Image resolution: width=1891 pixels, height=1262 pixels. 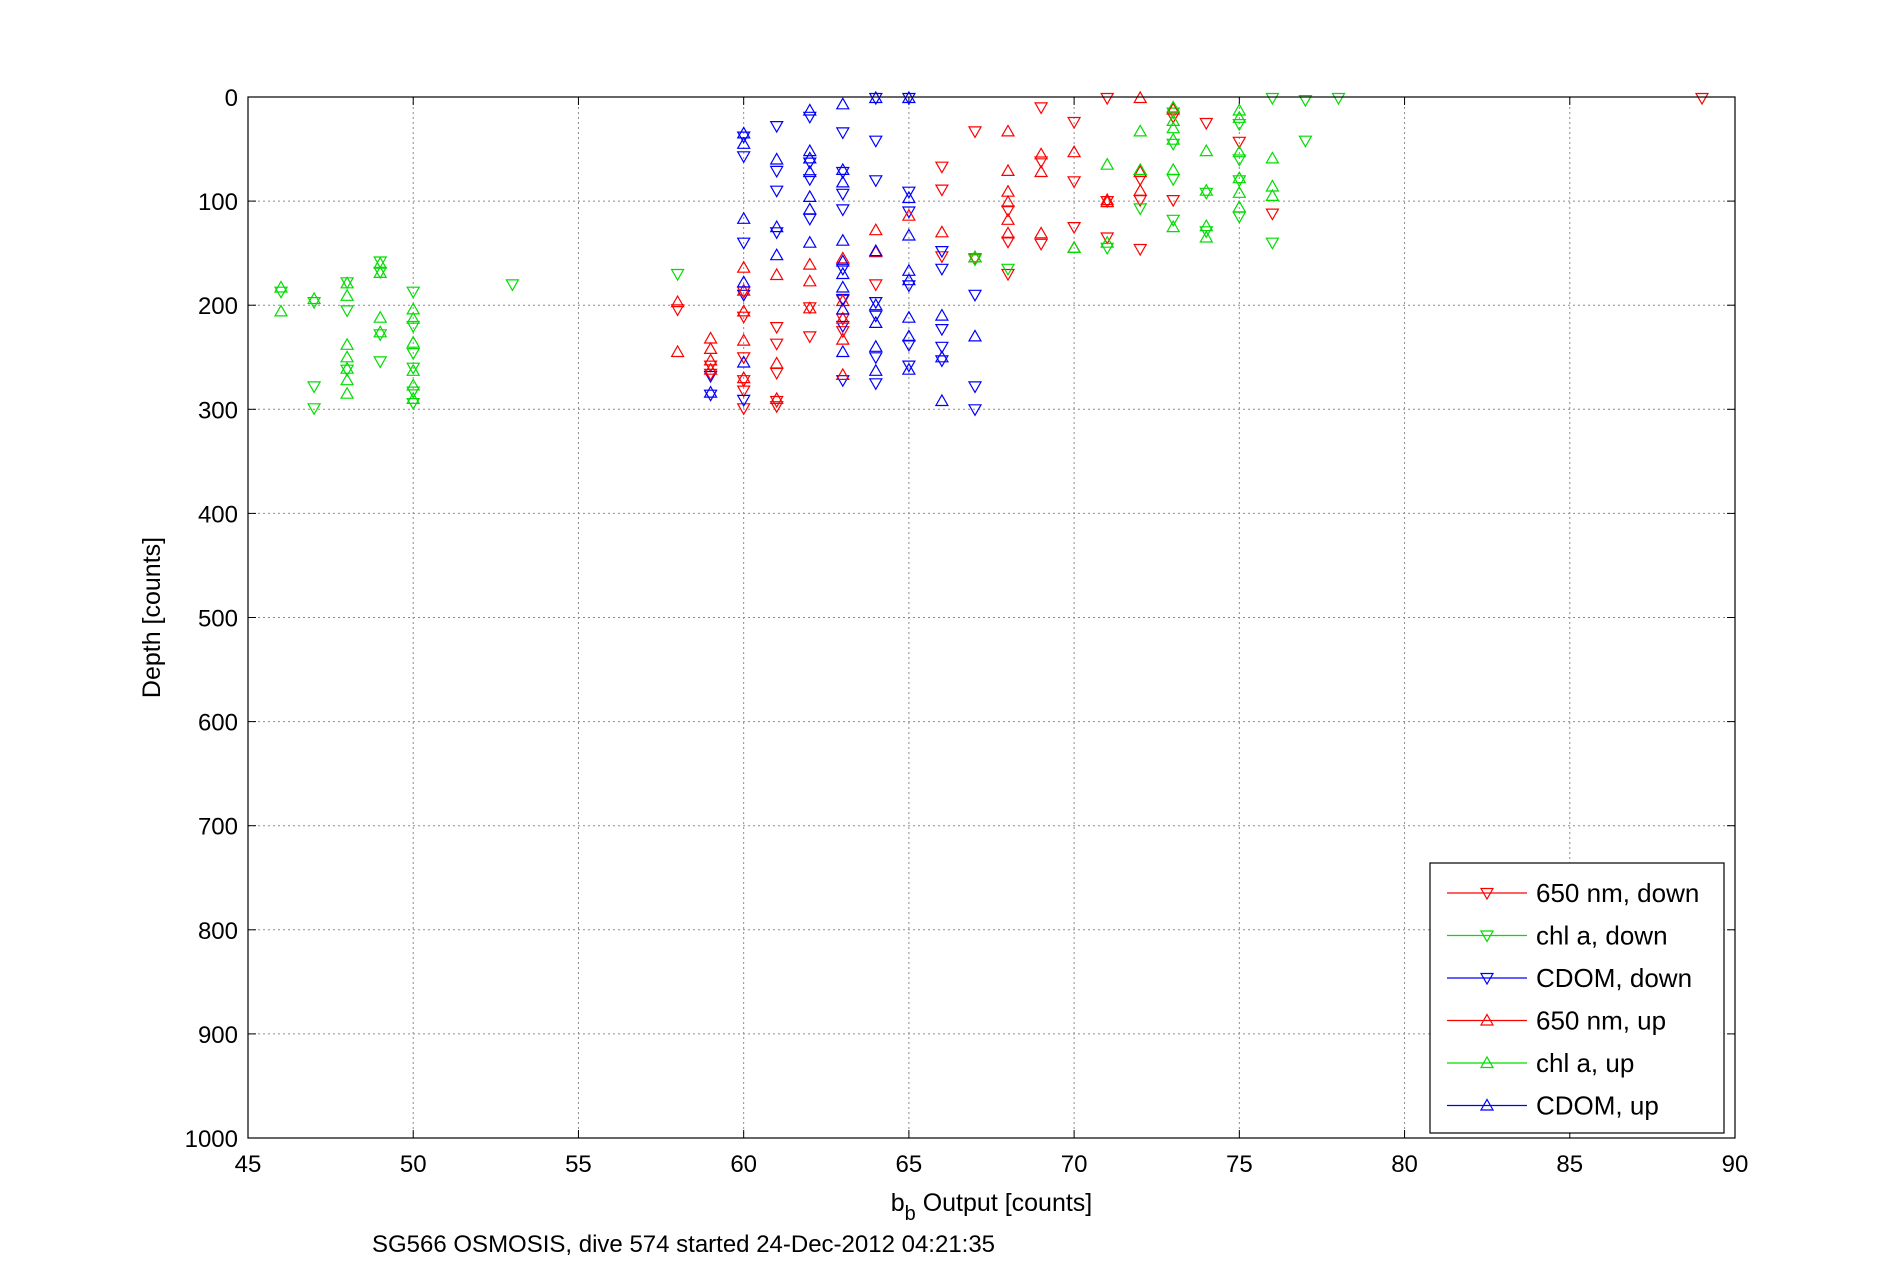 What do you see at coordinates (218, 202) in the screenshot?
I see `y-tick-label: 100` at bounding box center [218, 202].